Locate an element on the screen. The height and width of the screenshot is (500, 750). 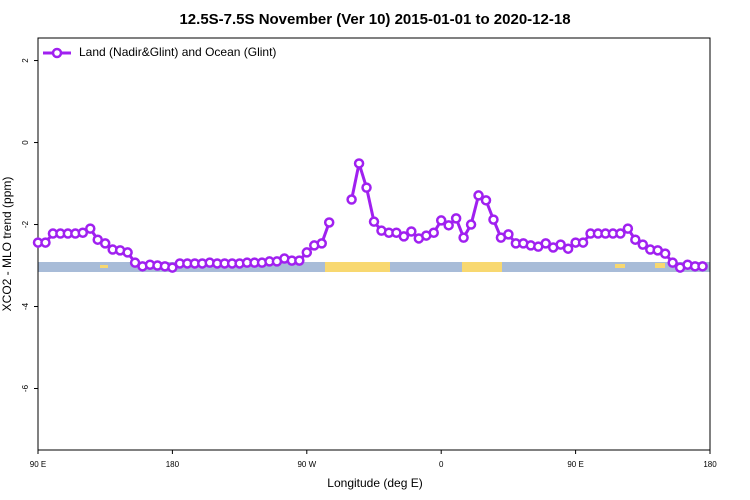
y-tick-label: -2 is located at coordinates (25, 224).